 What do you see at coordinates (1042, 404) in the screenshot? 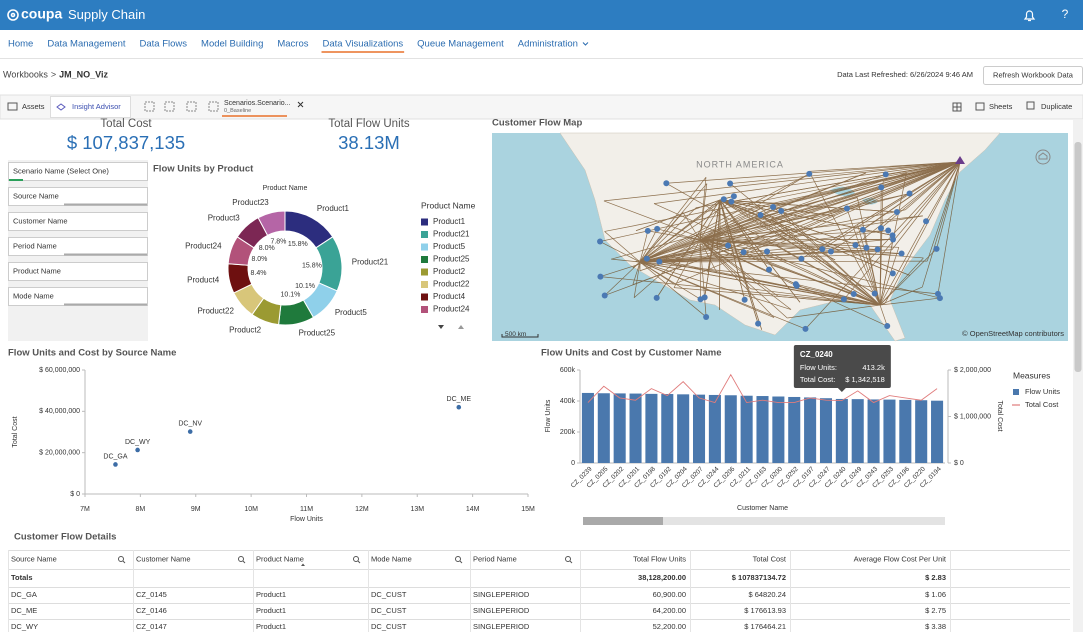
I see `legend-label: Total Cost` at bounding box center [1042, 404].